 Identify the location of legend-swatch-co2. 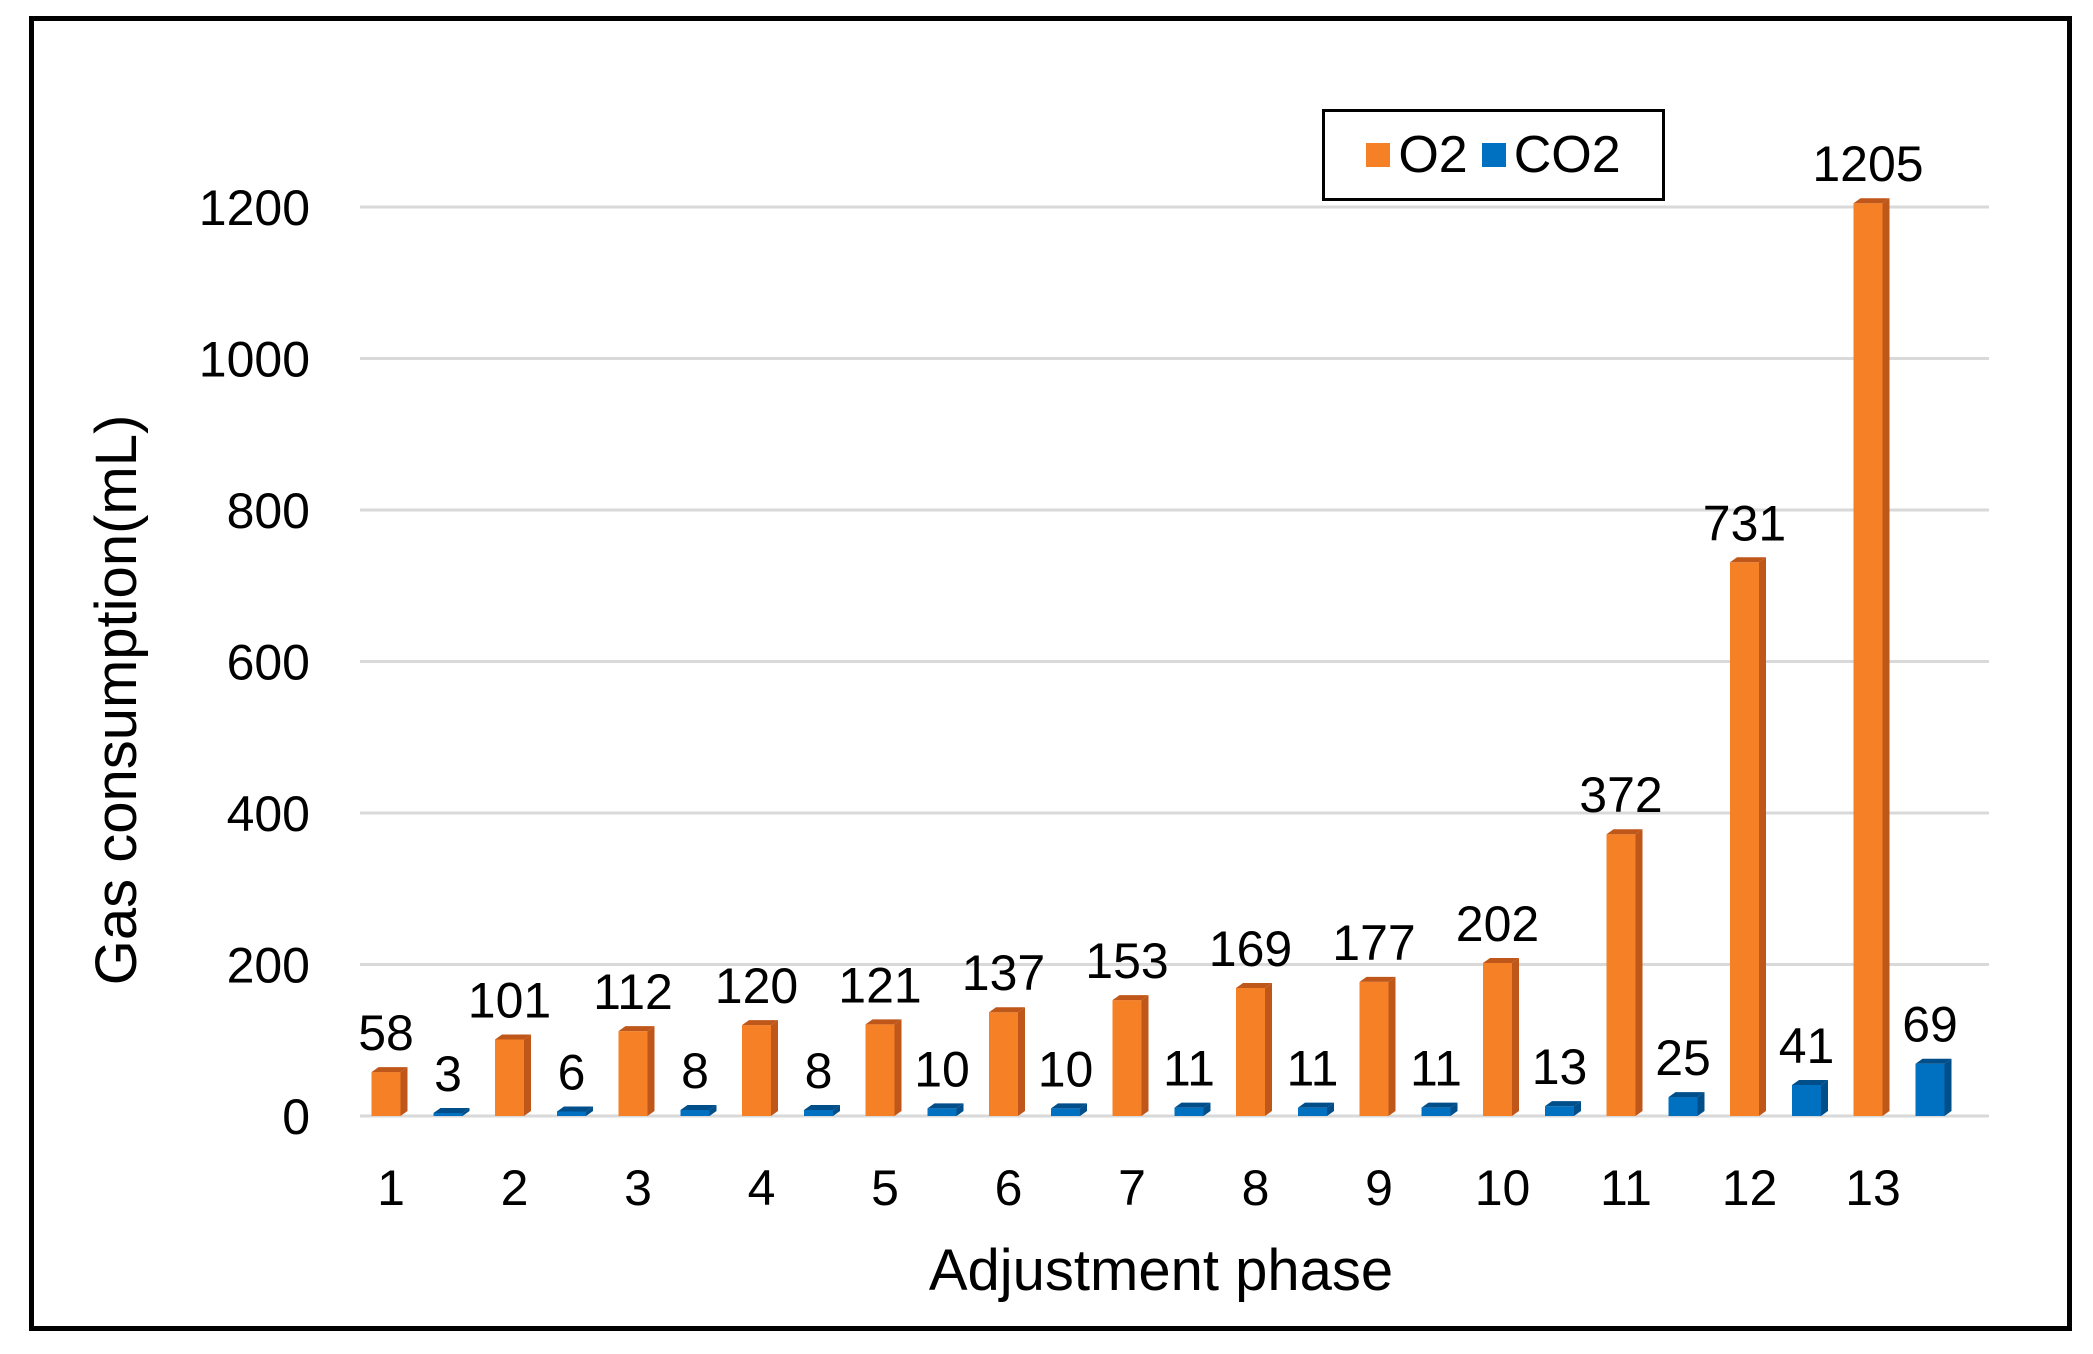
(1493, 155).